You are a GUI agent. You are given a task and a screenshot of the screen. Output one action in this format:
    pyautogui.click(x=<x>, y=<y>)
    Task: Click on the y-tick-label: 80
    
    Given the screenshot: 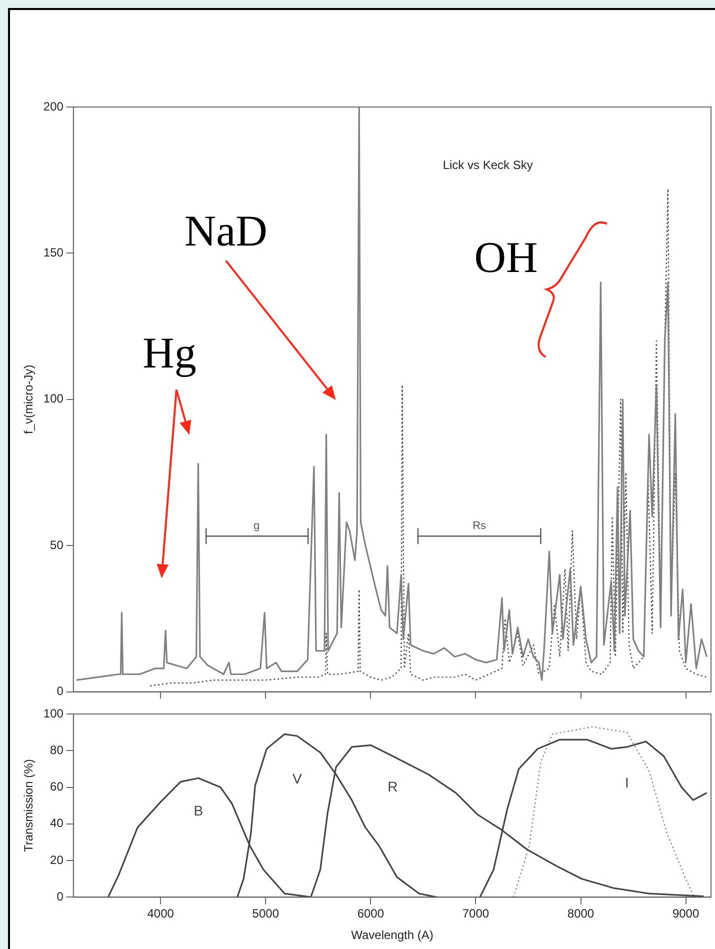 What is the action you would take?
    pyautogui.click(x=57, y=749)
    